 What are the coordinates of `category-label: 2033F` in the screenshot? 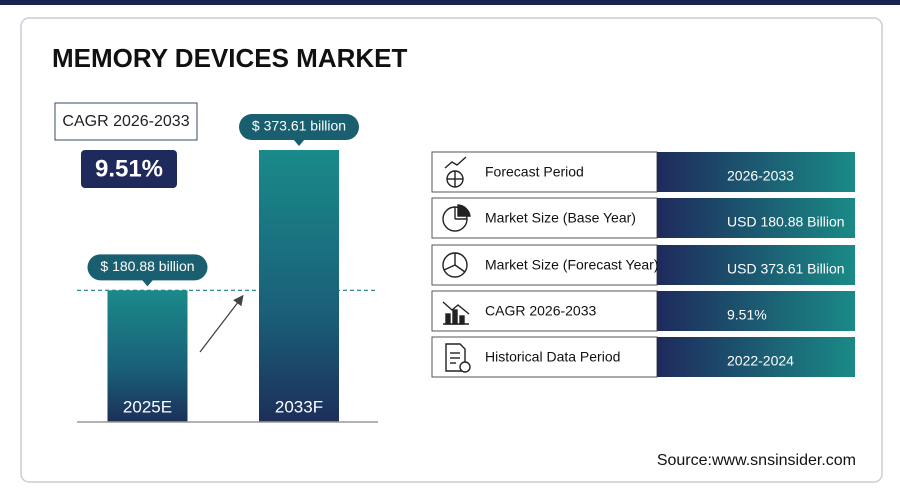 It's located at (299, 406).